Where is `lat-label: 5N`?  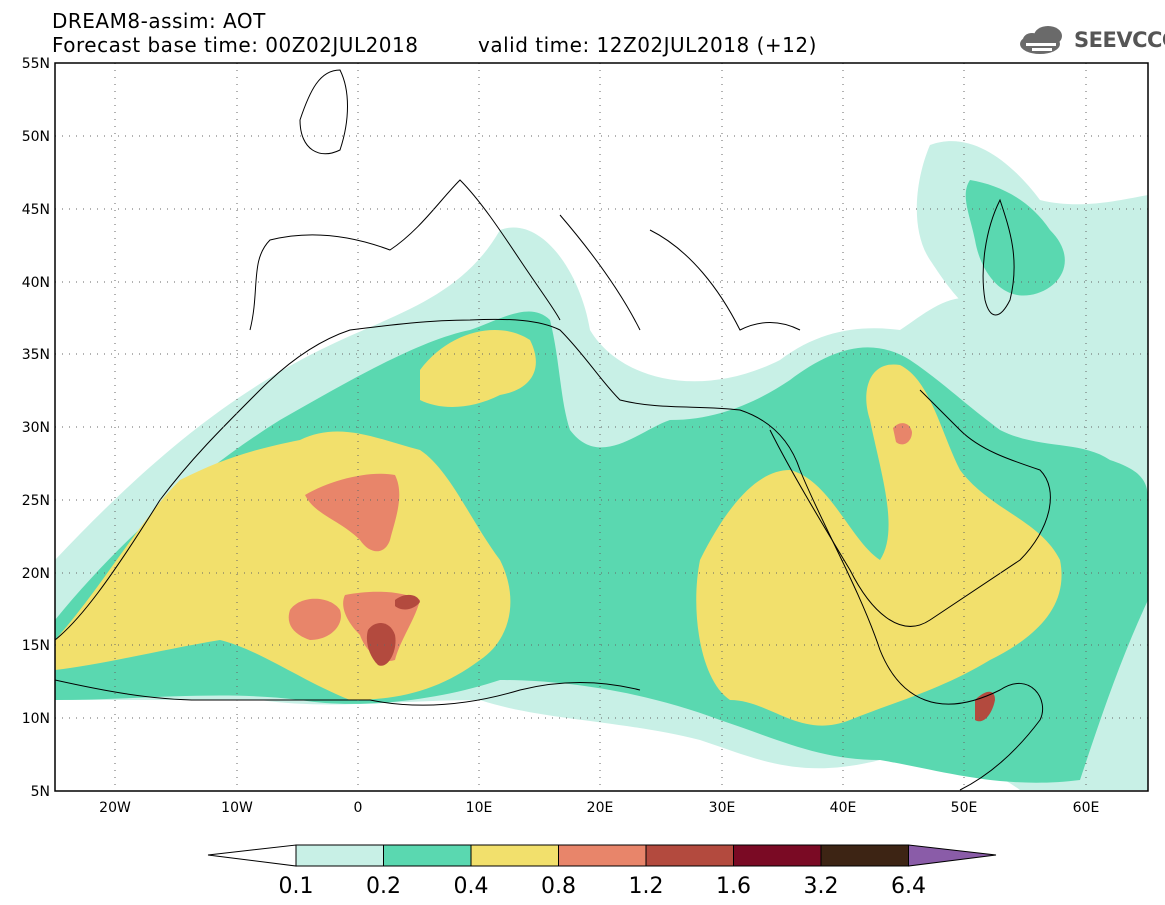
lat-label: 5N is located at coordinates (40, 792).